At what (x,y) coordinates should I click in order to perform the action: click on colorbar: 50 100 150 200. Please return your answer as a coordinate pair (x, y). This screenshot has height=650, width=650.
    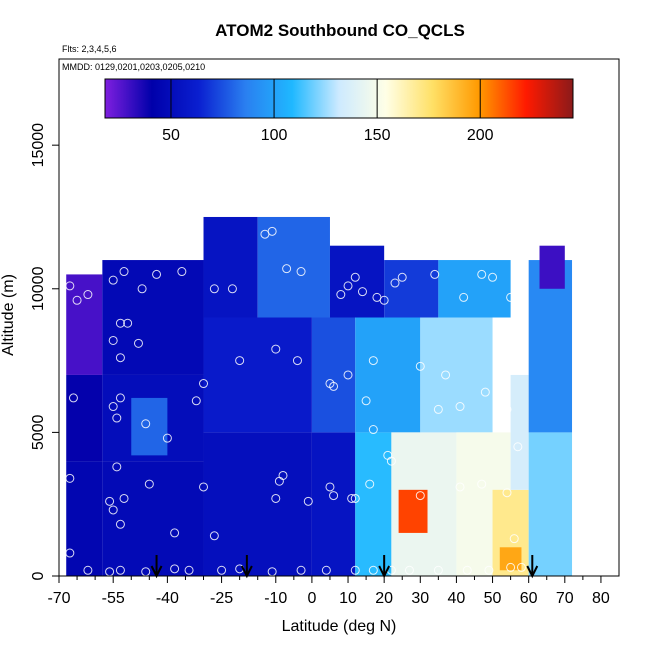
    Looking at the image, I should click on (339, 111).